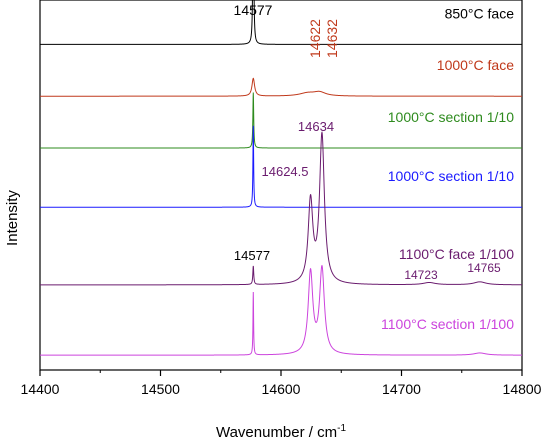 This screenshot has width=550, height=444. I want to click on peak-label-6: 14577, so click(252, 255).